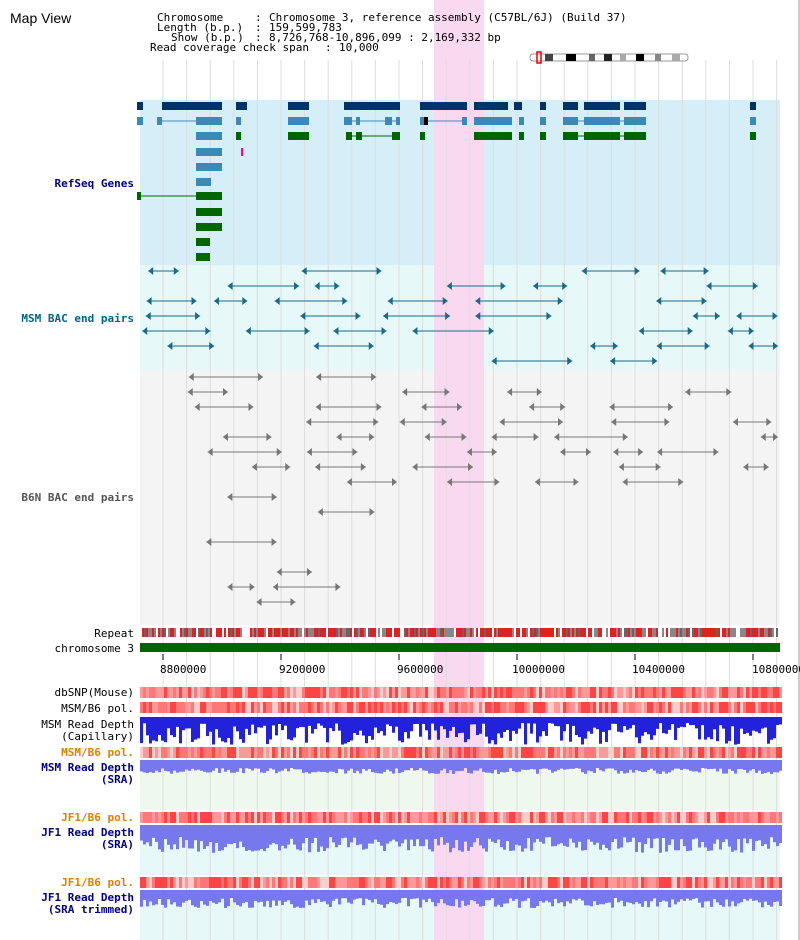 The image size is (800, 940). Describe the element at coordinates (97, 736) in the screenshot. I see `capillary-label: (Capillary)` at that location.